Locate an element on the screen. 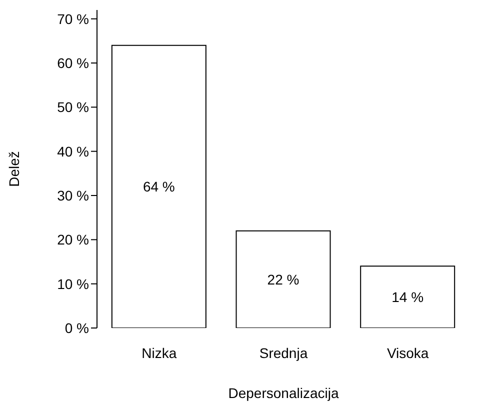  y-tick-label: 10 % is located at coordinates (73, 284).